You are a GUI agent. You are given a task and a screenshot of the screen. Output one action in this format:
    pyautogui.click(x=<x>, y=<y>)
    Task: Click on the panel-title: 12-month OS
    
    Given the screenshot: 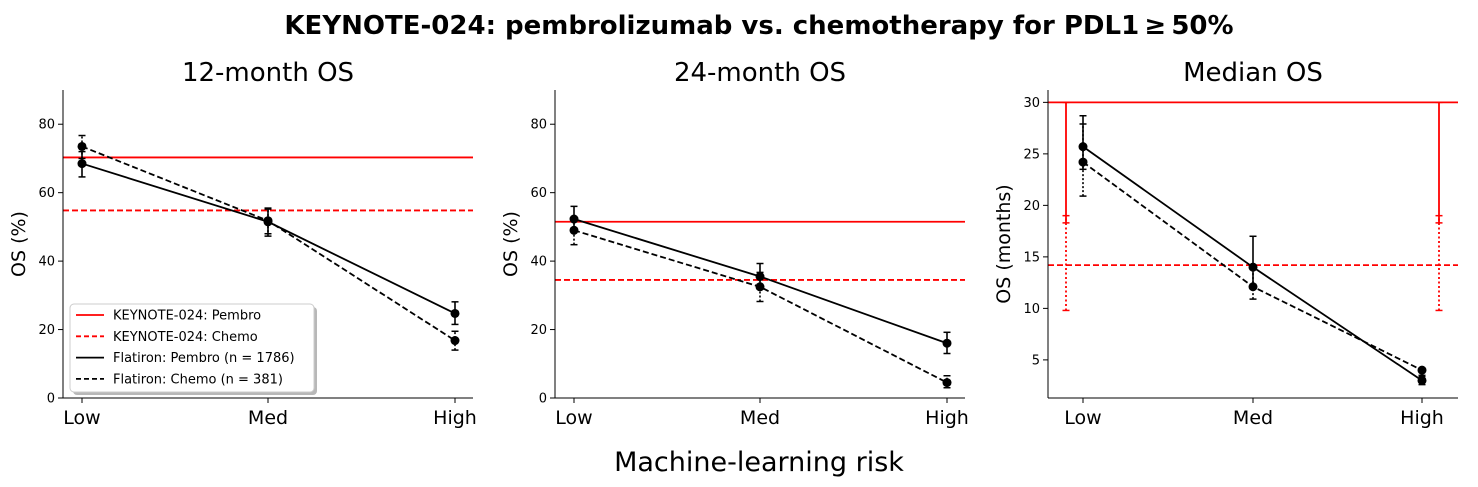 What is the action you would take?
    pyautogui.click(x=268, y=73)
    